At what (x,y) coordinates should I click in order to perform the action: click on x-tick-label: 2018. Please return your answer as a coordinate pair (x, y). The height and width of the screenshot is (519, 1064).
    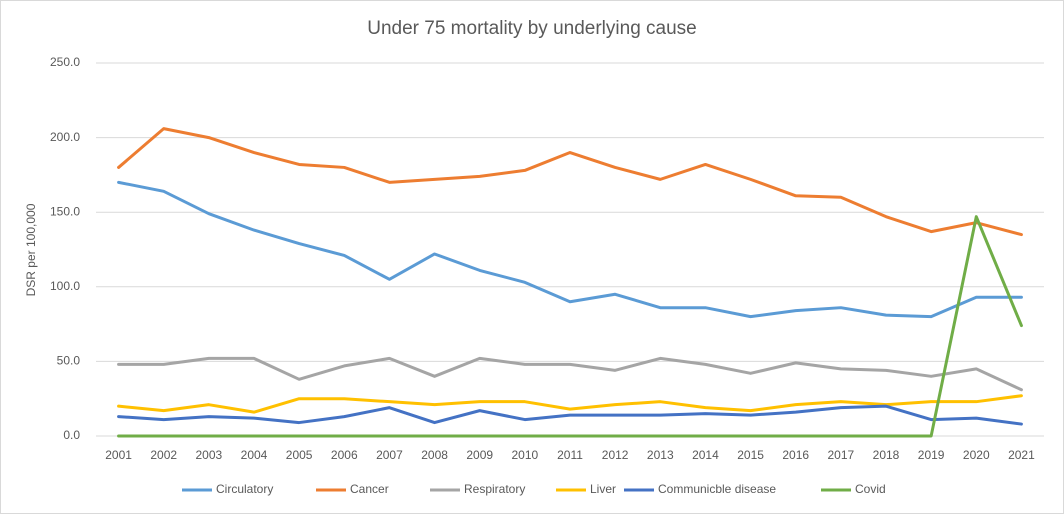
    Looking at the image, I should click on (886, 455).